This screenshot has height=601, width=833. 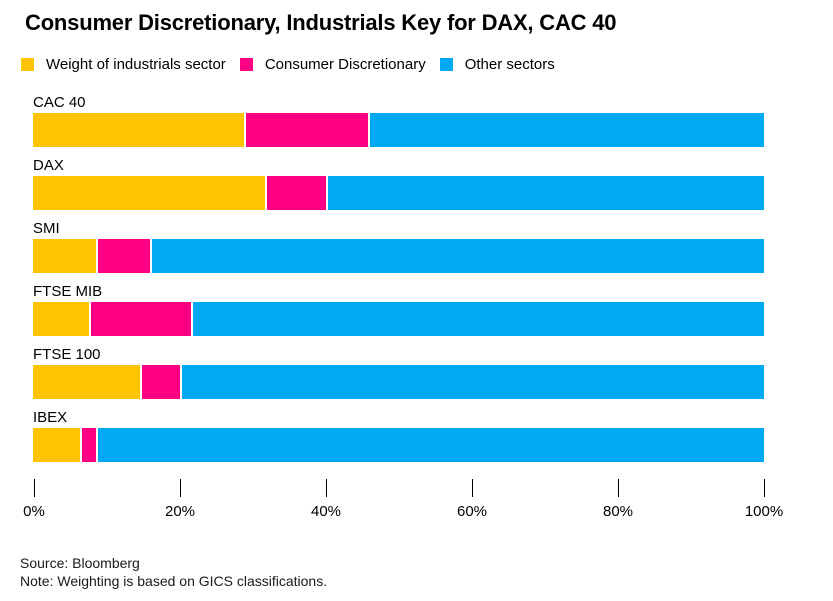 What do you see at coordinates (50, 417) in the screenshot?
I see `category-label: IBEX` at bounding box center [50, 417].